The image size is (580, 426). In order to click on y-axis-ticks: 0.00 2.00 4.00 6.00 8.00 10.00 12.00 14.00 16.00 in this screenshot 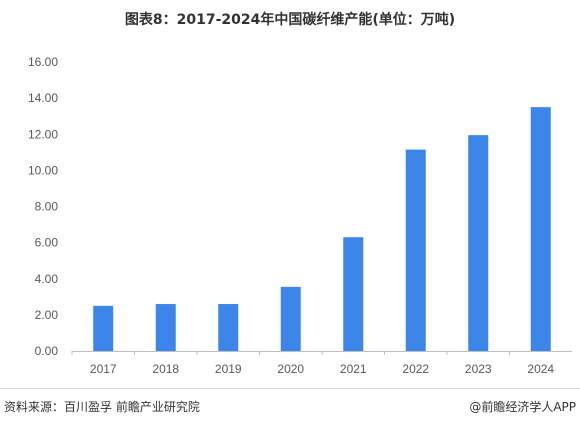, I will do `click(43, 206)`.